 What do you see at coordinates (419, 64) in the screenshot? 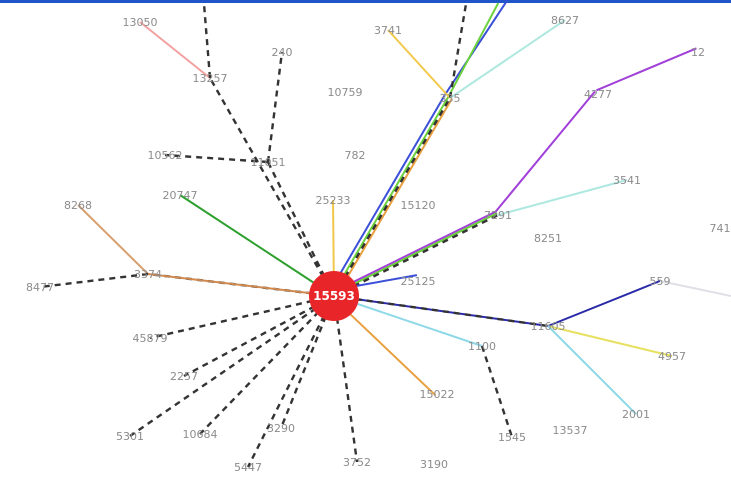
I see `edge-n335-n3741` at bounding box center [419, 64].